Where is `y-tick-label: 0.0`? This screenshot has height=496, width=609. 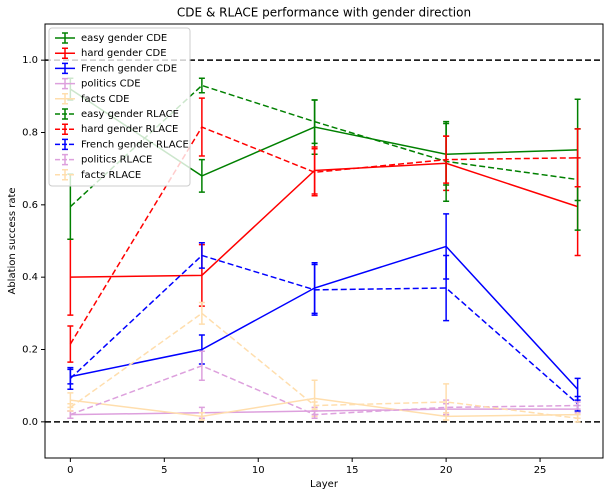 y-tick-label: 0.0 is located at coordinates (30, 422).